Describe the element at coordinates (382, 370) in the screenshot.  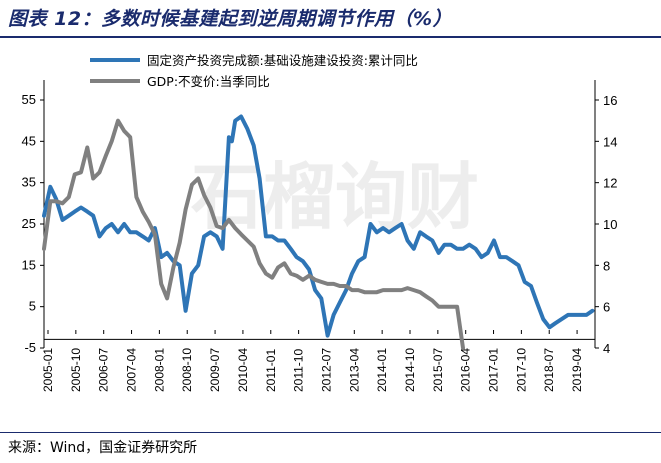
I see `x-tick-label: 2014-01` at that location.